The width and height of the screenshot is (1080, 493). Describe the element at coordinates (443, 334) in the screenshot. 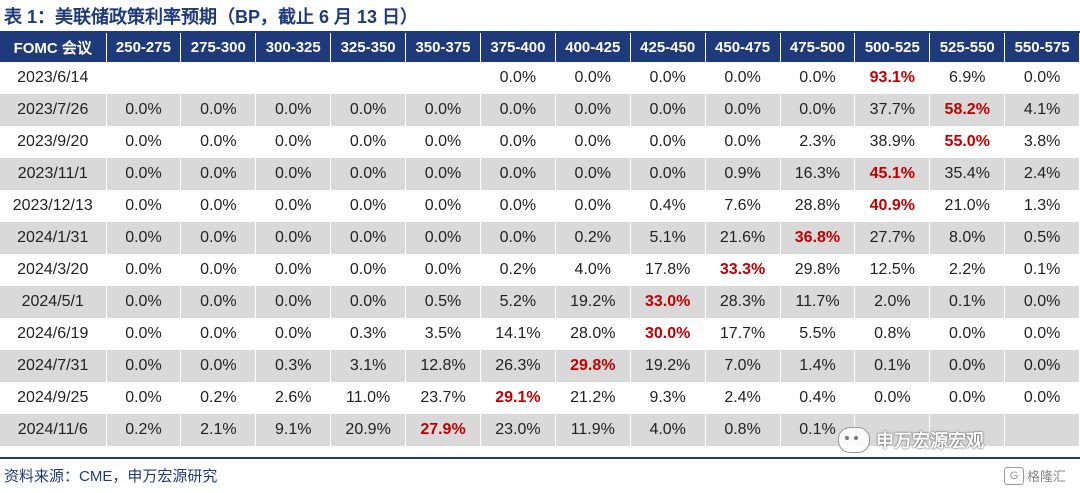

I see `probability-cell: 3.5%` at that location.